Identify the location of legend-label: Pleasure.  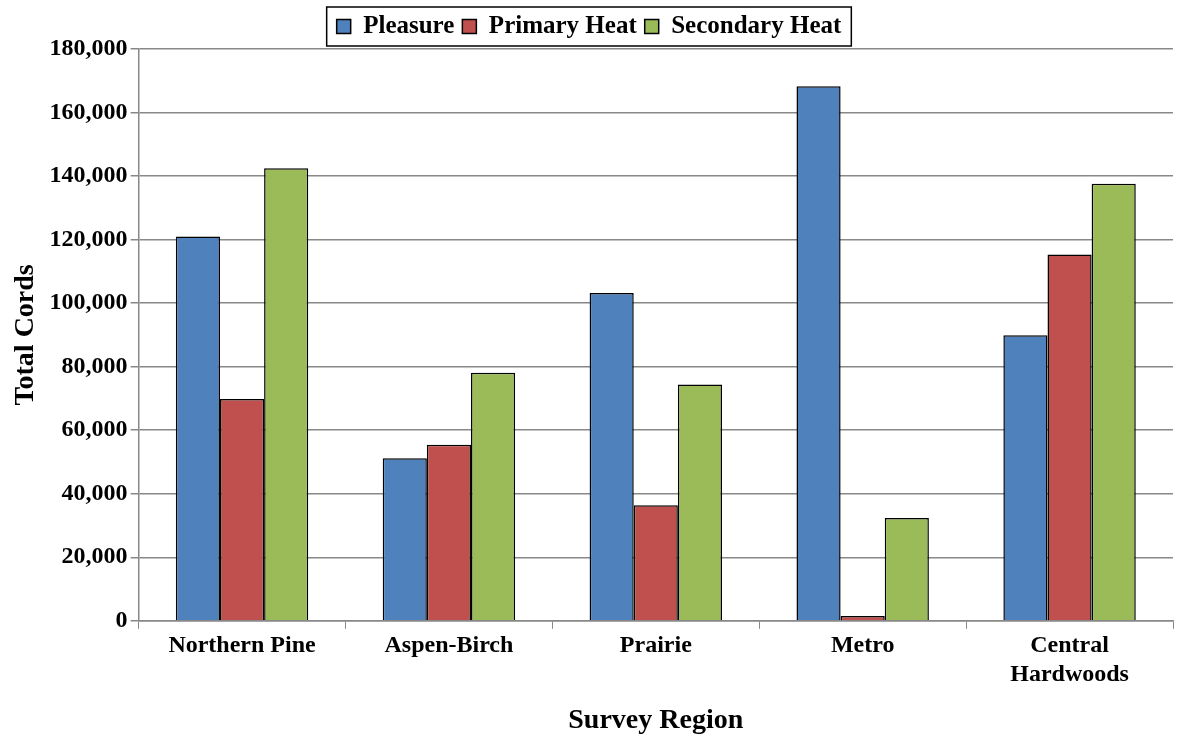
(409, 24).